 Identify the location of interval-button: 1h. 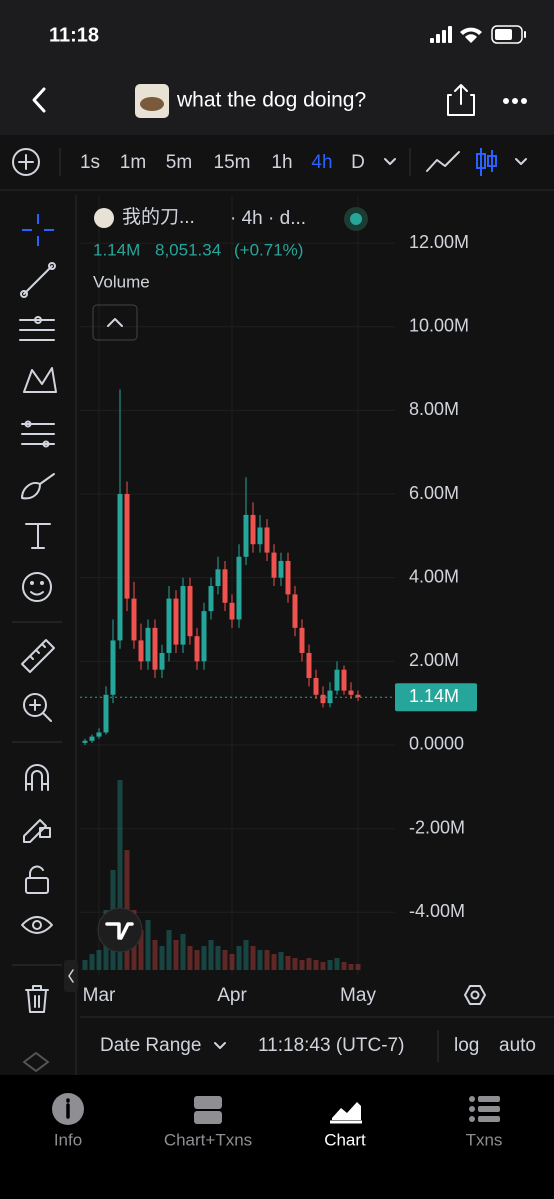
(281, 162).